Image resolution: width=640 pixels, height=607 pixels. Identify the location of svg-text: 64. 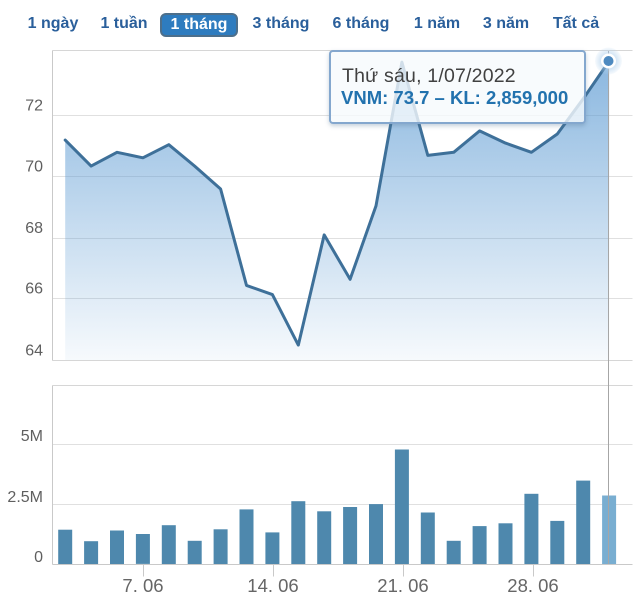
(34, 350).